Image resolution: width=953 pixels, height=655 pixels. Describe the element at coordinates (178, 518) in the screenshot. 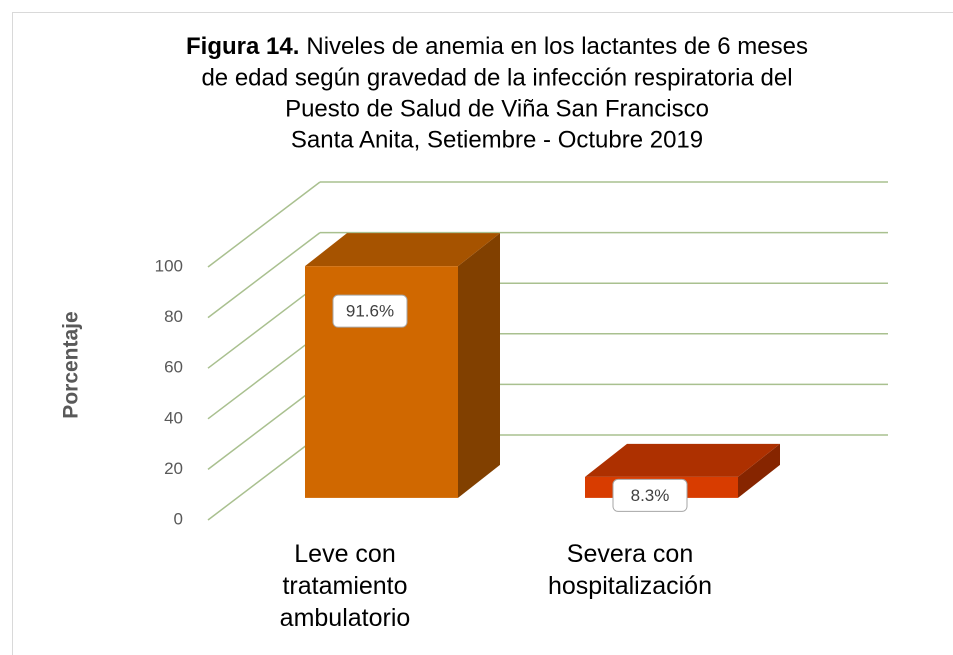

I see `y-tick-label: 0` at that location.